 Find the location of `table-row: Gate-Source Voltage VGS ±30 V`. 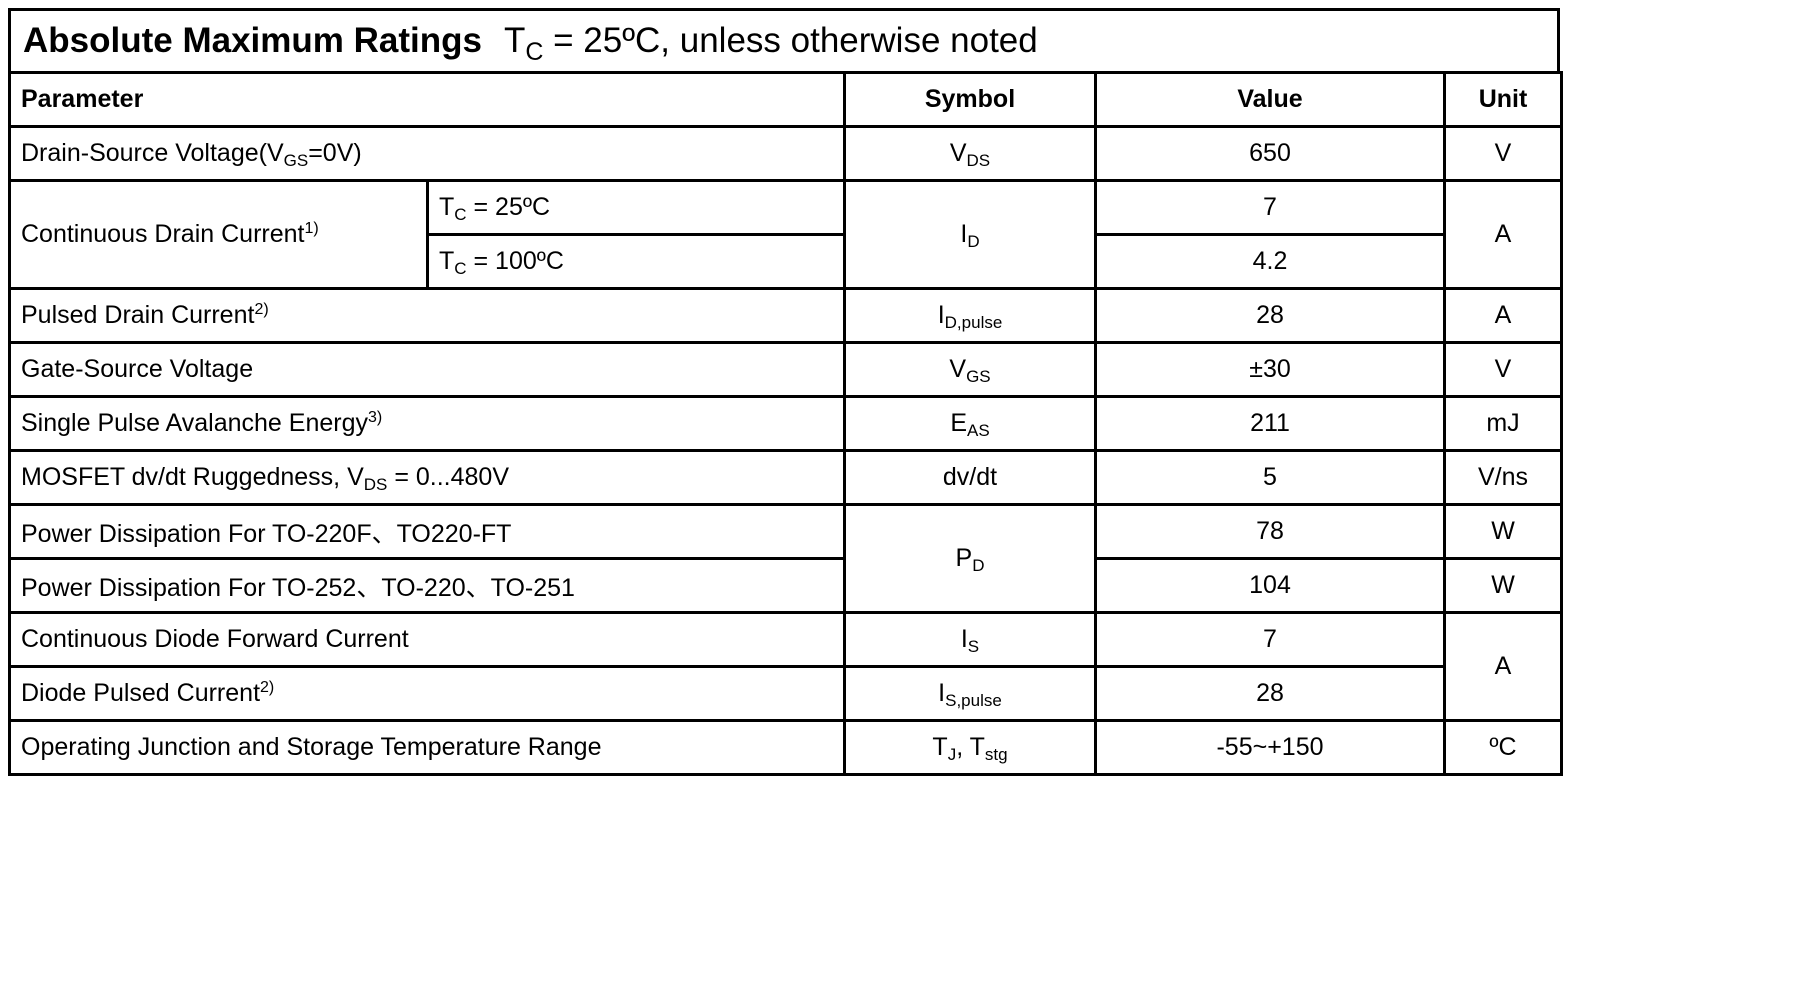

table-row: Gate-Source Voltage VGS ±30 V is located at coordinates (785, 369).